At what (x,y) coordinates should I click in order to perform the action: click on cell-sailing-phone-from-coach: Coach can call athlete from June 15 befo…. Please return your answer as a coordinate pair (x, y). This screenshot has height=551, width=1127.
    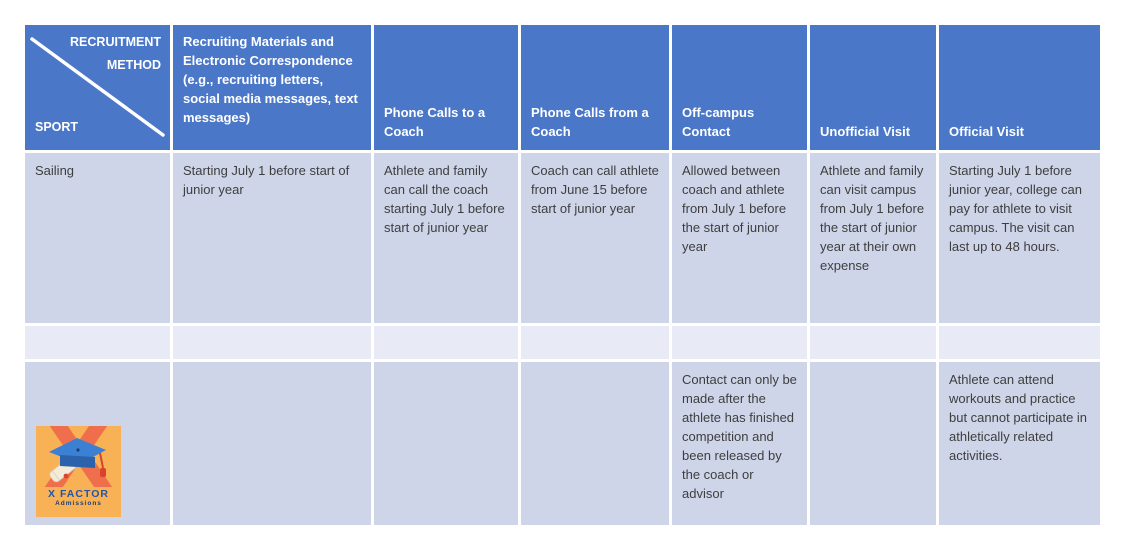
    Looking at the image, I should click on (595, 238).